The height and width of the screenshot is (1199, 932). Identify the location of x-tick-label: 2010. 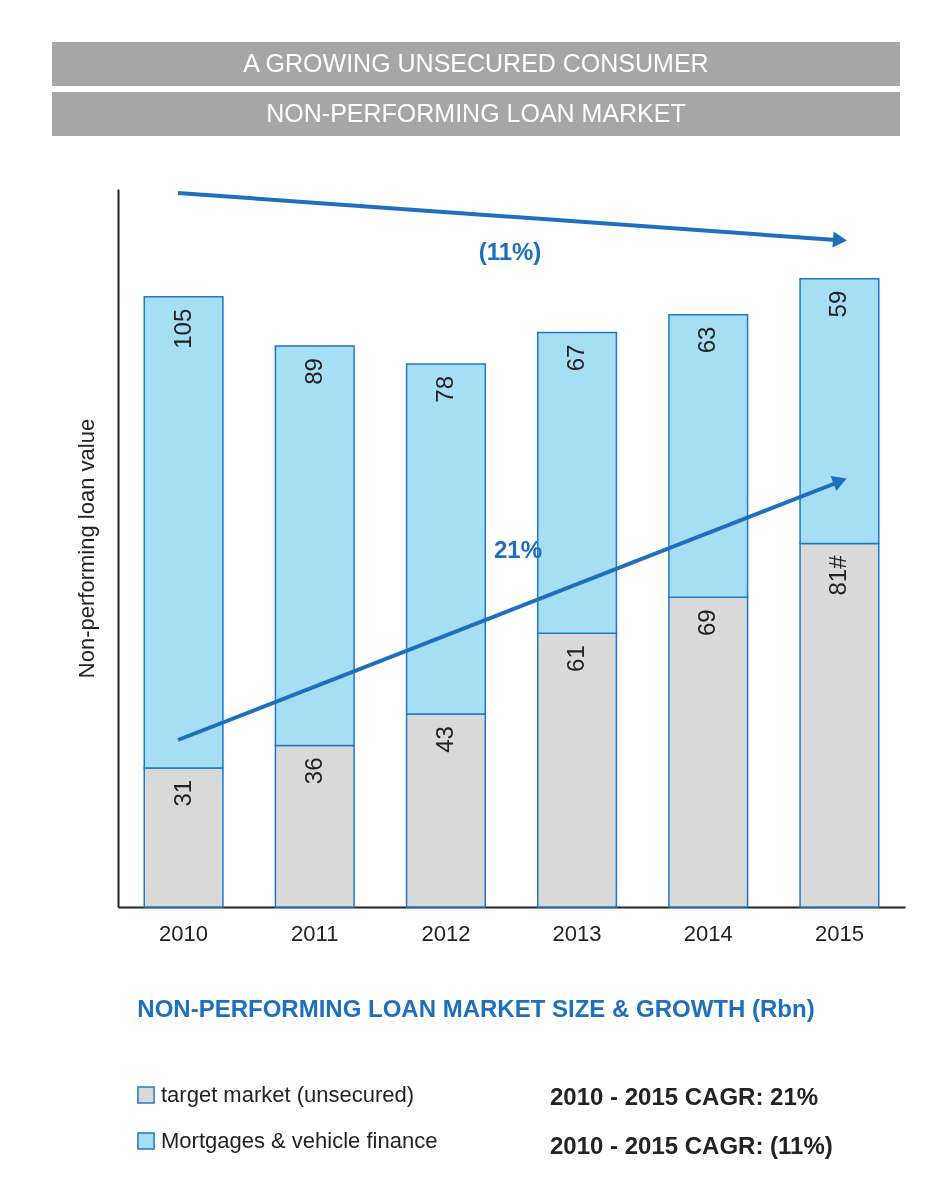
(184, 933).